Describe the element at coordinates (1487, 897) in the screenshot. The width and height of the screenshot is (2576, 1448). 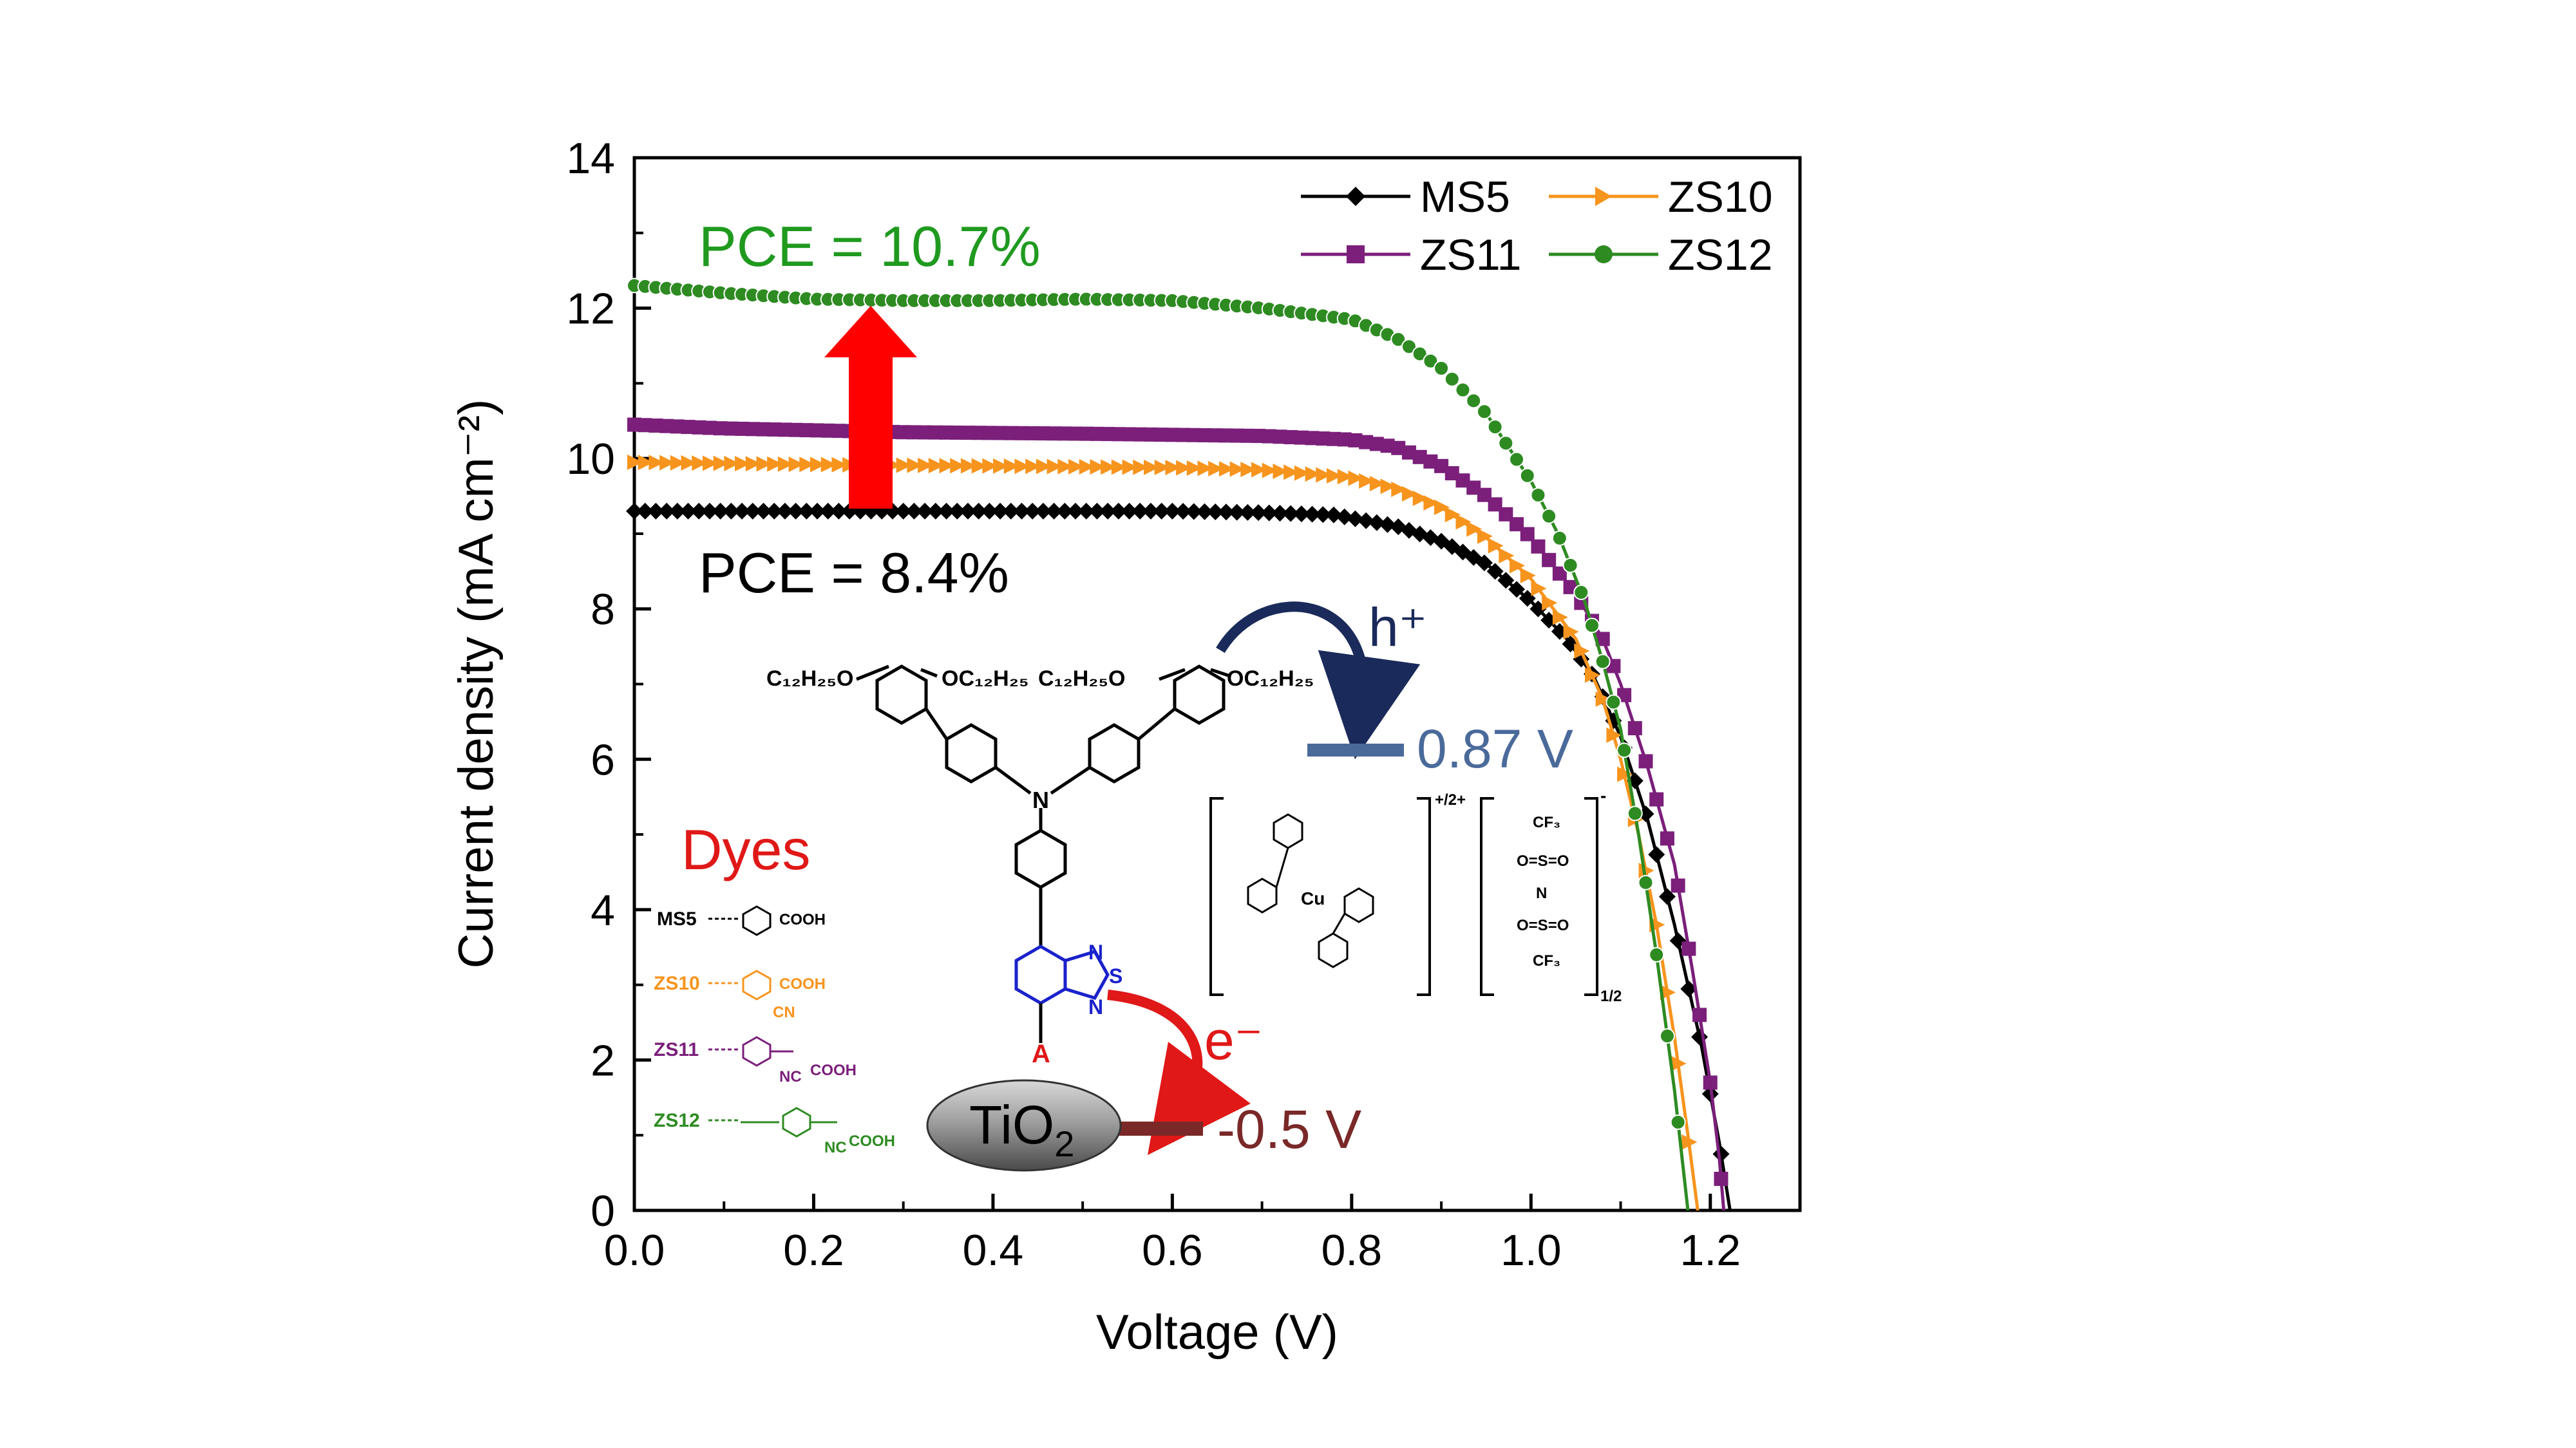
I see `tfsi-bracket-left` at that location.